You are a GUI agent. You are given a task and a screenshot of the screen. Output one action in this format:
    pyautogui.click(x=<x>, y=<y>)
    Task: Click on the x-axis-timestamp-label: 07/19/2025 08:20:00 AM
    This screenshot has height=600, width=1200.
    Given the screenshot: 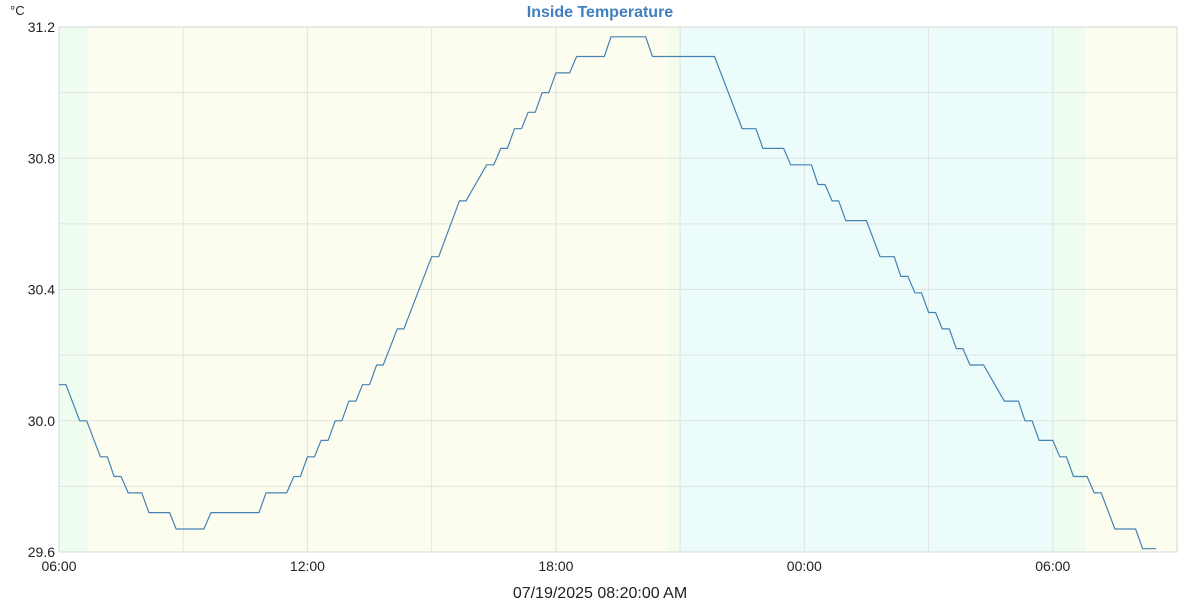 What is the action you would take?
    pyautogui.click(x=600, y=592)
    